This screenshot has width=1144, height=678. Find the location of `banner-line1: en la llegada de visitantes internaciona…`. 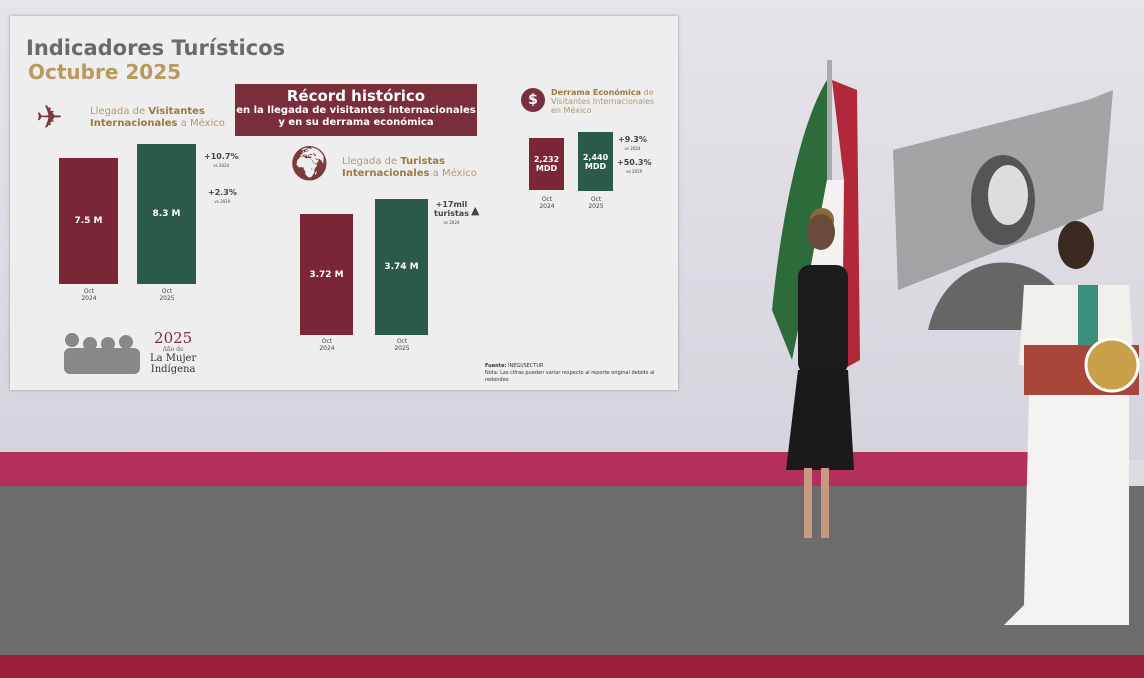

banner-line1: en la llegada de visitantes internaciona… is located at coordinates (356, 110).